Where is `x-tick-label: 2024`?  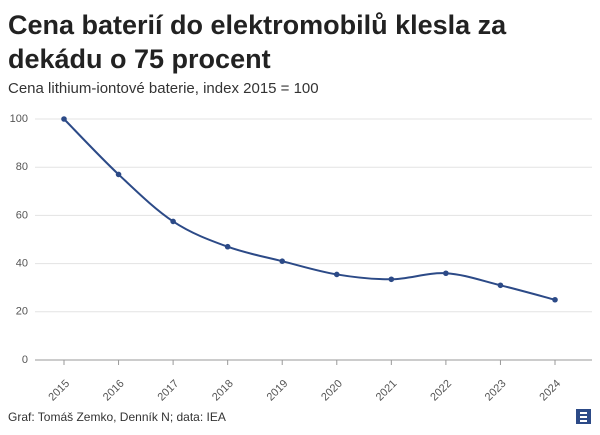
x-tick-label: 2024 is located at coordinates (550, 391).